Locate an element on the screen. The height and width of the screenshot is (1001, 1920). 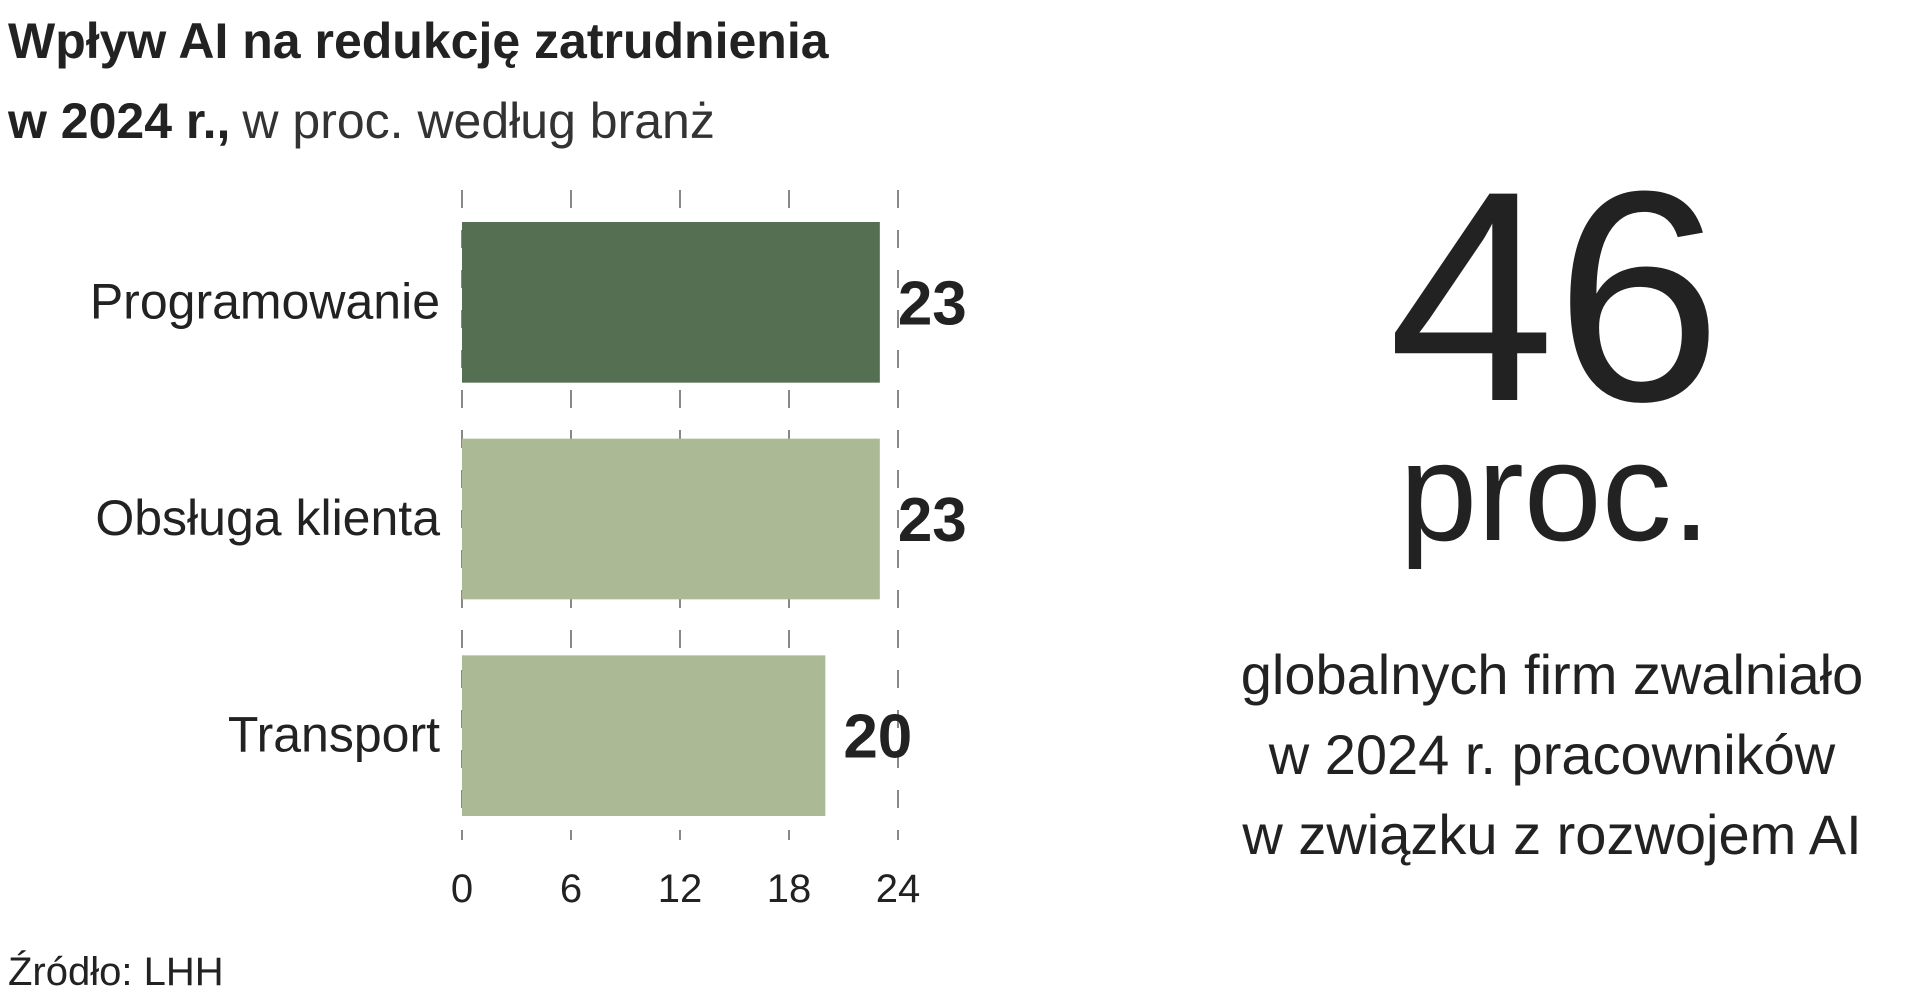
chart-subtitle: w proc. według branż is located at coordinates (477, 121).